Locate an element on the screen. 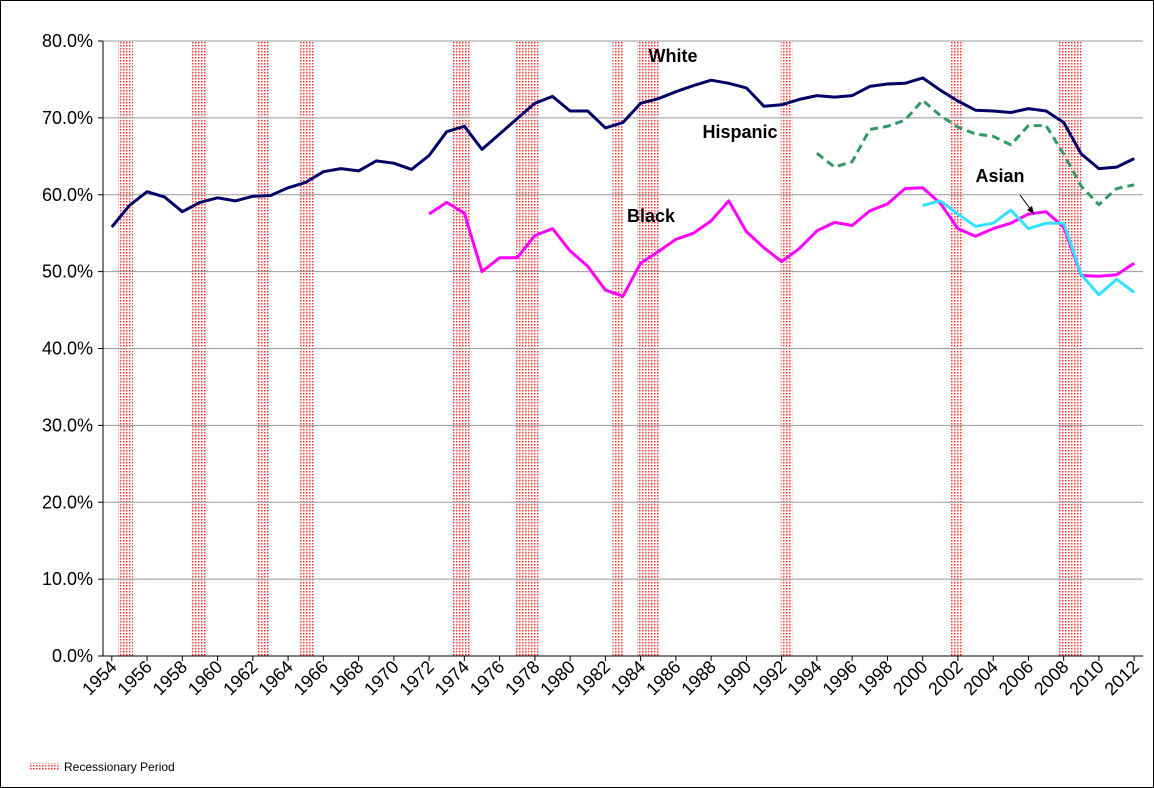 This screenshot has width=1154, height=788. y-tick-label: 80.0% is located at coordinates (67, 41).